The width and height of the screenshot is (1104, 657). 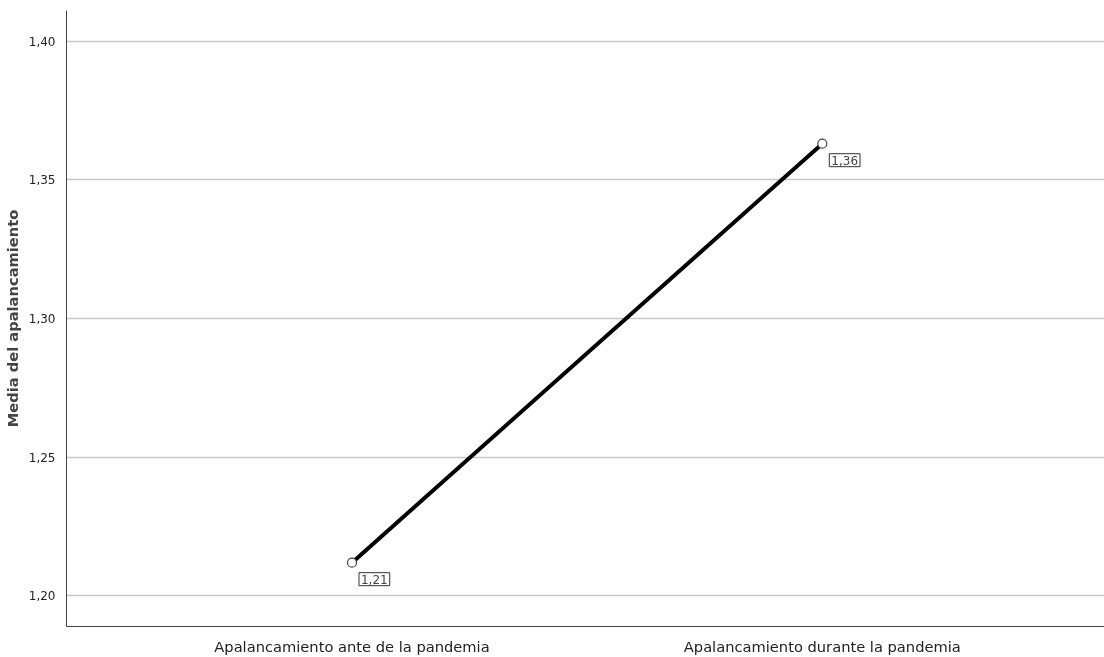 I want to click on y-tick-label: 1,25, so click(x=42, y=457).